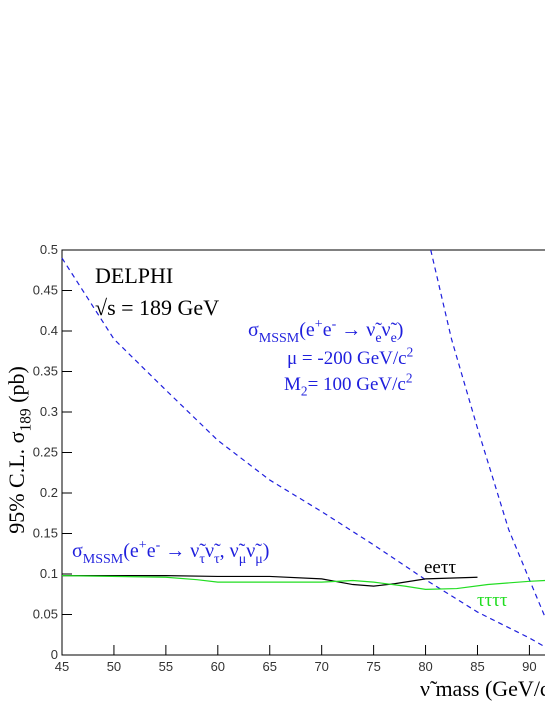 This screenshot has width=545, height=705. What do you see at coordinates (16, 387) in the screenshot?
I see `text-part: (pb)` at bounding box center [16, 387].